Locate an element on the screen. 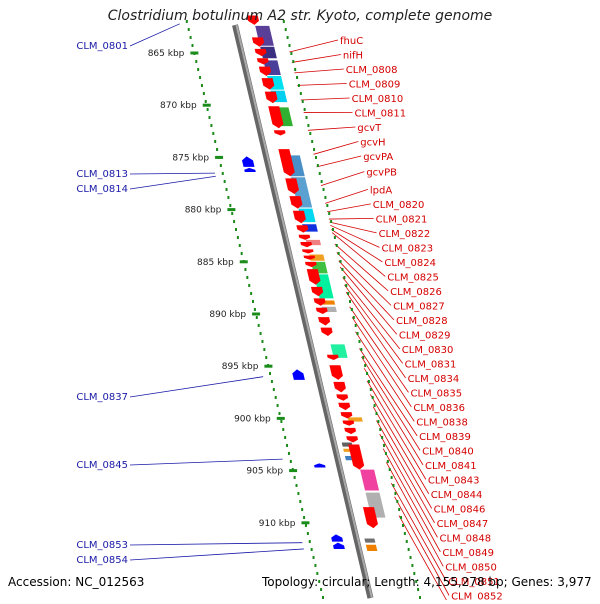 The image size is (600, 604). accession-text: Accession: NC_012563 is located at coordinates (76, 582).